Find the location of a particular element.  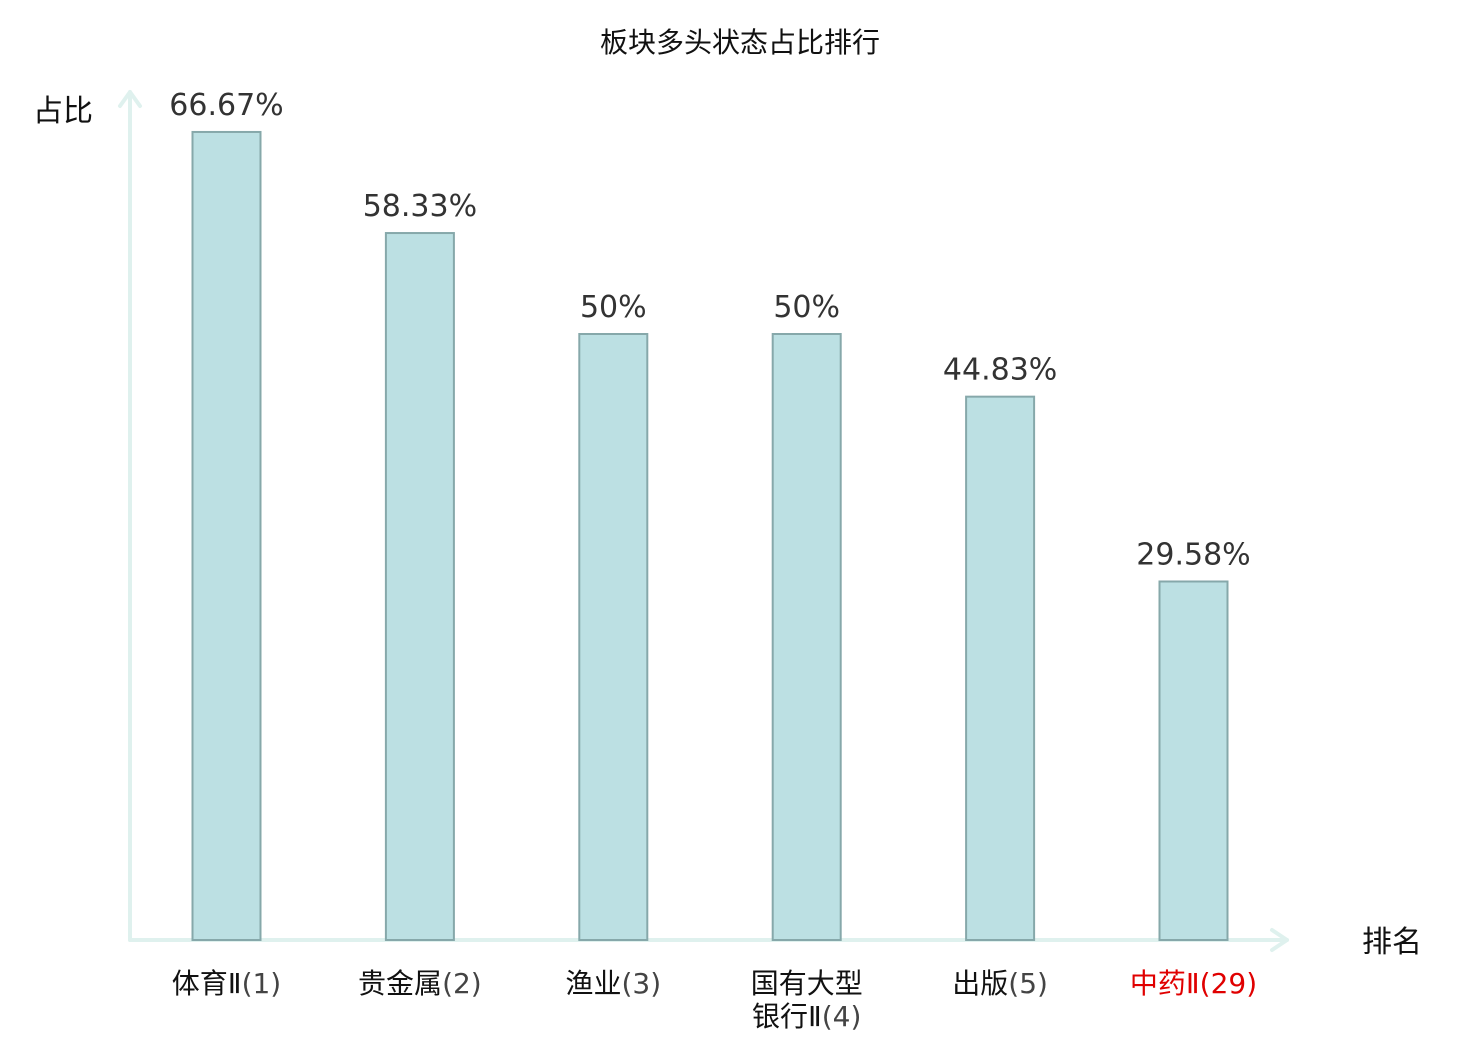

category-label-3-line-1: 渔业(3) is located at coordinates (613, 983).